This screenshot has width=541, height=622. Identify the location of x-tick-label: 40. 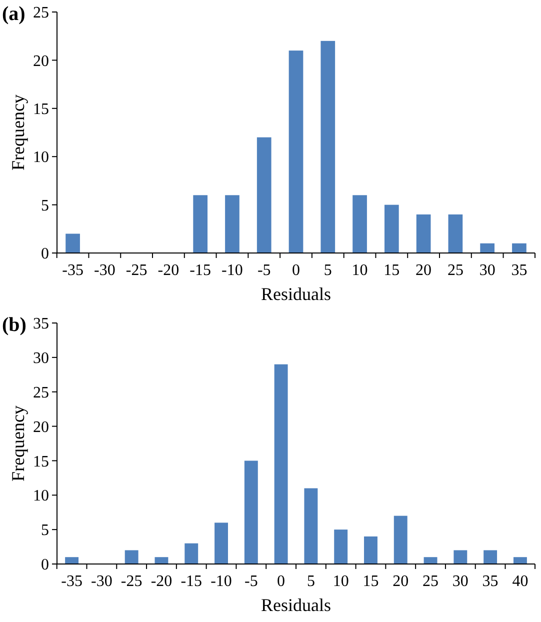
(520, 581).